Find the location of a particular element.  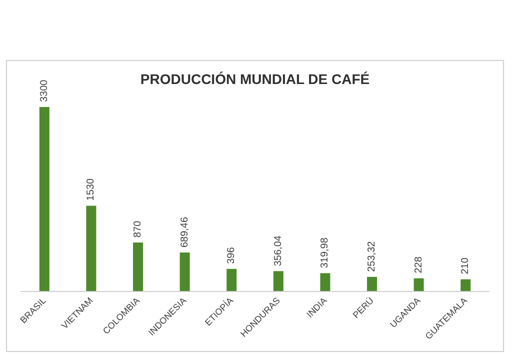

data-label: 210 is located at coordinates (466, 265).